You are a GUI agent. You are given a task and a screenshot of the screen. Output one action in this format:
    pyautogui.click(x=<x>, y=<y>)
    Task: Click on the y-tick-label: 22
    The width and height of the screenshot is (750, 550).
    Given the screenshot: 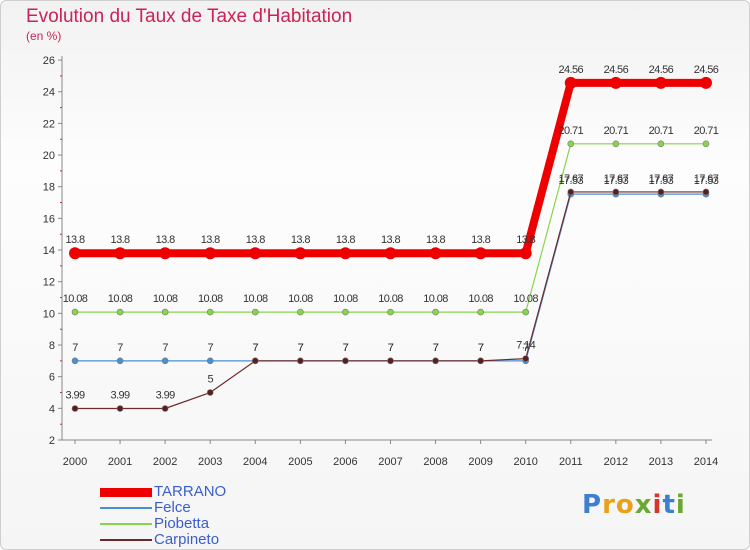 What is the action you would take?
    pyautogui.click(x=49, y=124)
    